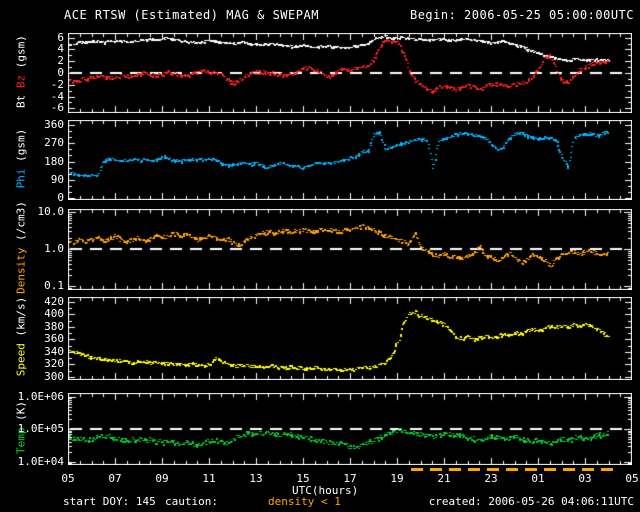 Image resolution: width=640 pixels, height=512 pixels. Describe the element at coordinates (585, 478) in the screenshot. I see `x-tick-hour-label: 03` at that location.